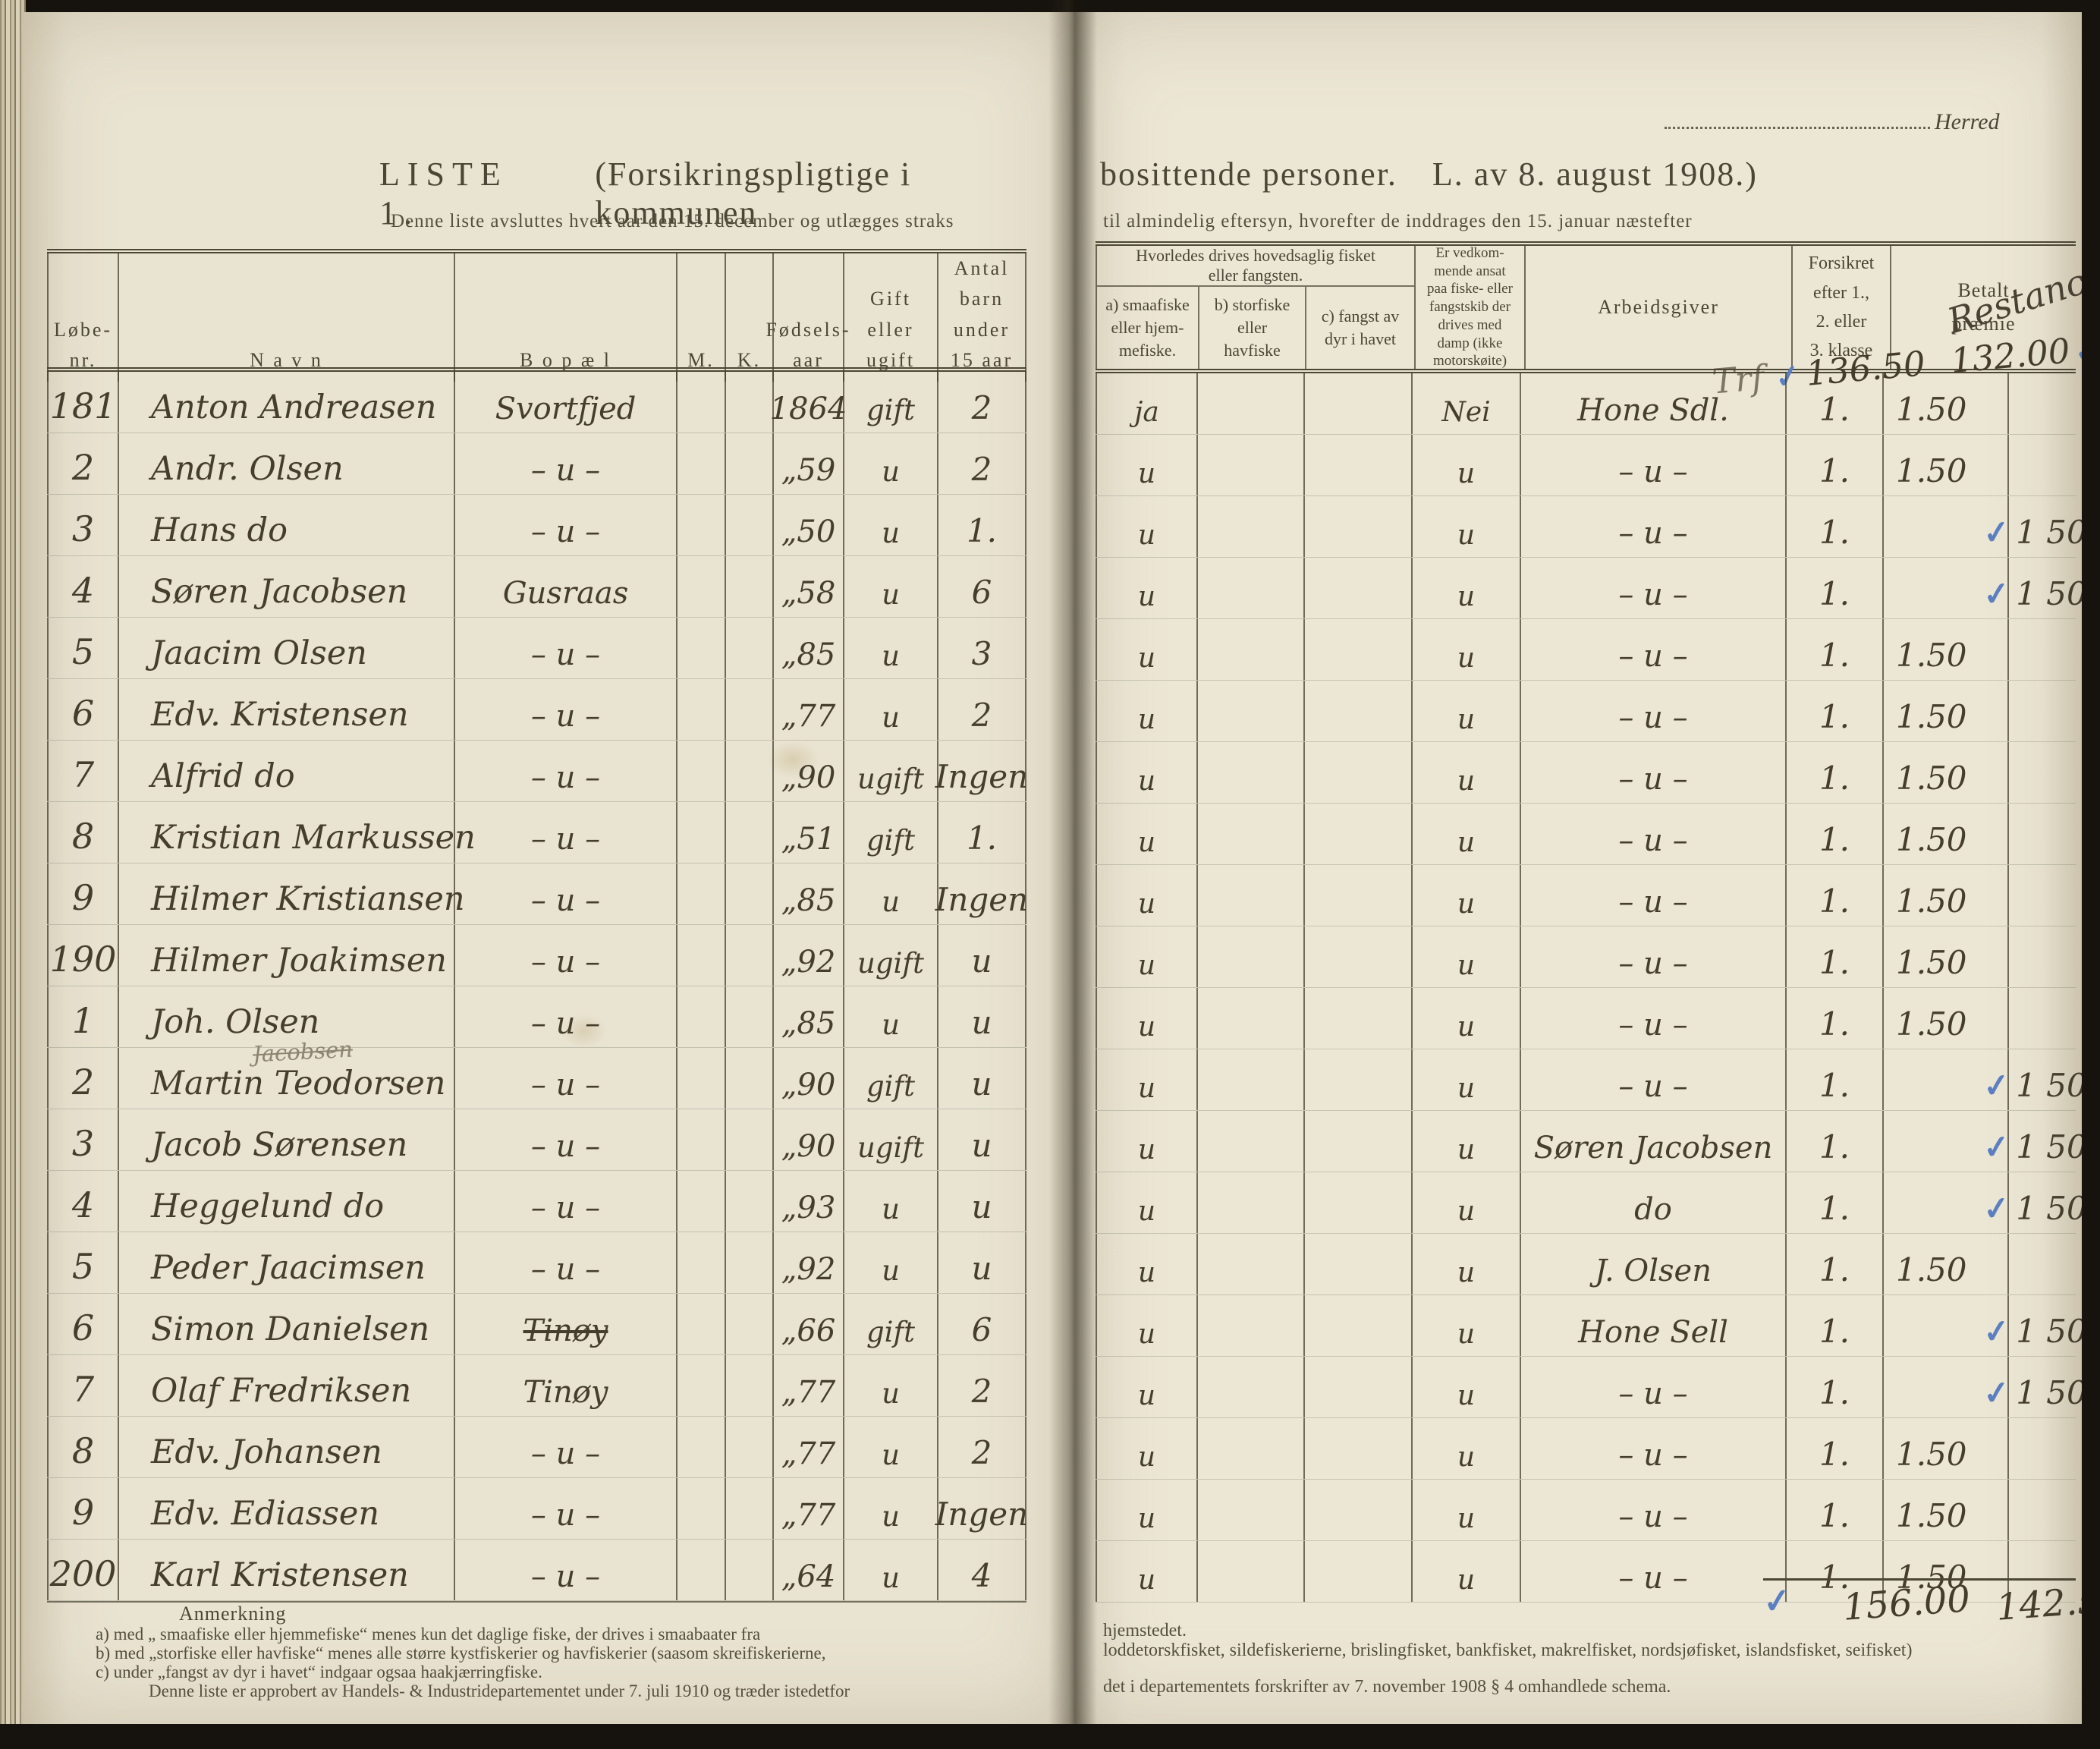 The height and width of the screenshot is (1749, 2100). What do you see at coordinates (83, 771) in the screenshot?
I see `lobenr-value: 7` at bounding box center [83, 771].